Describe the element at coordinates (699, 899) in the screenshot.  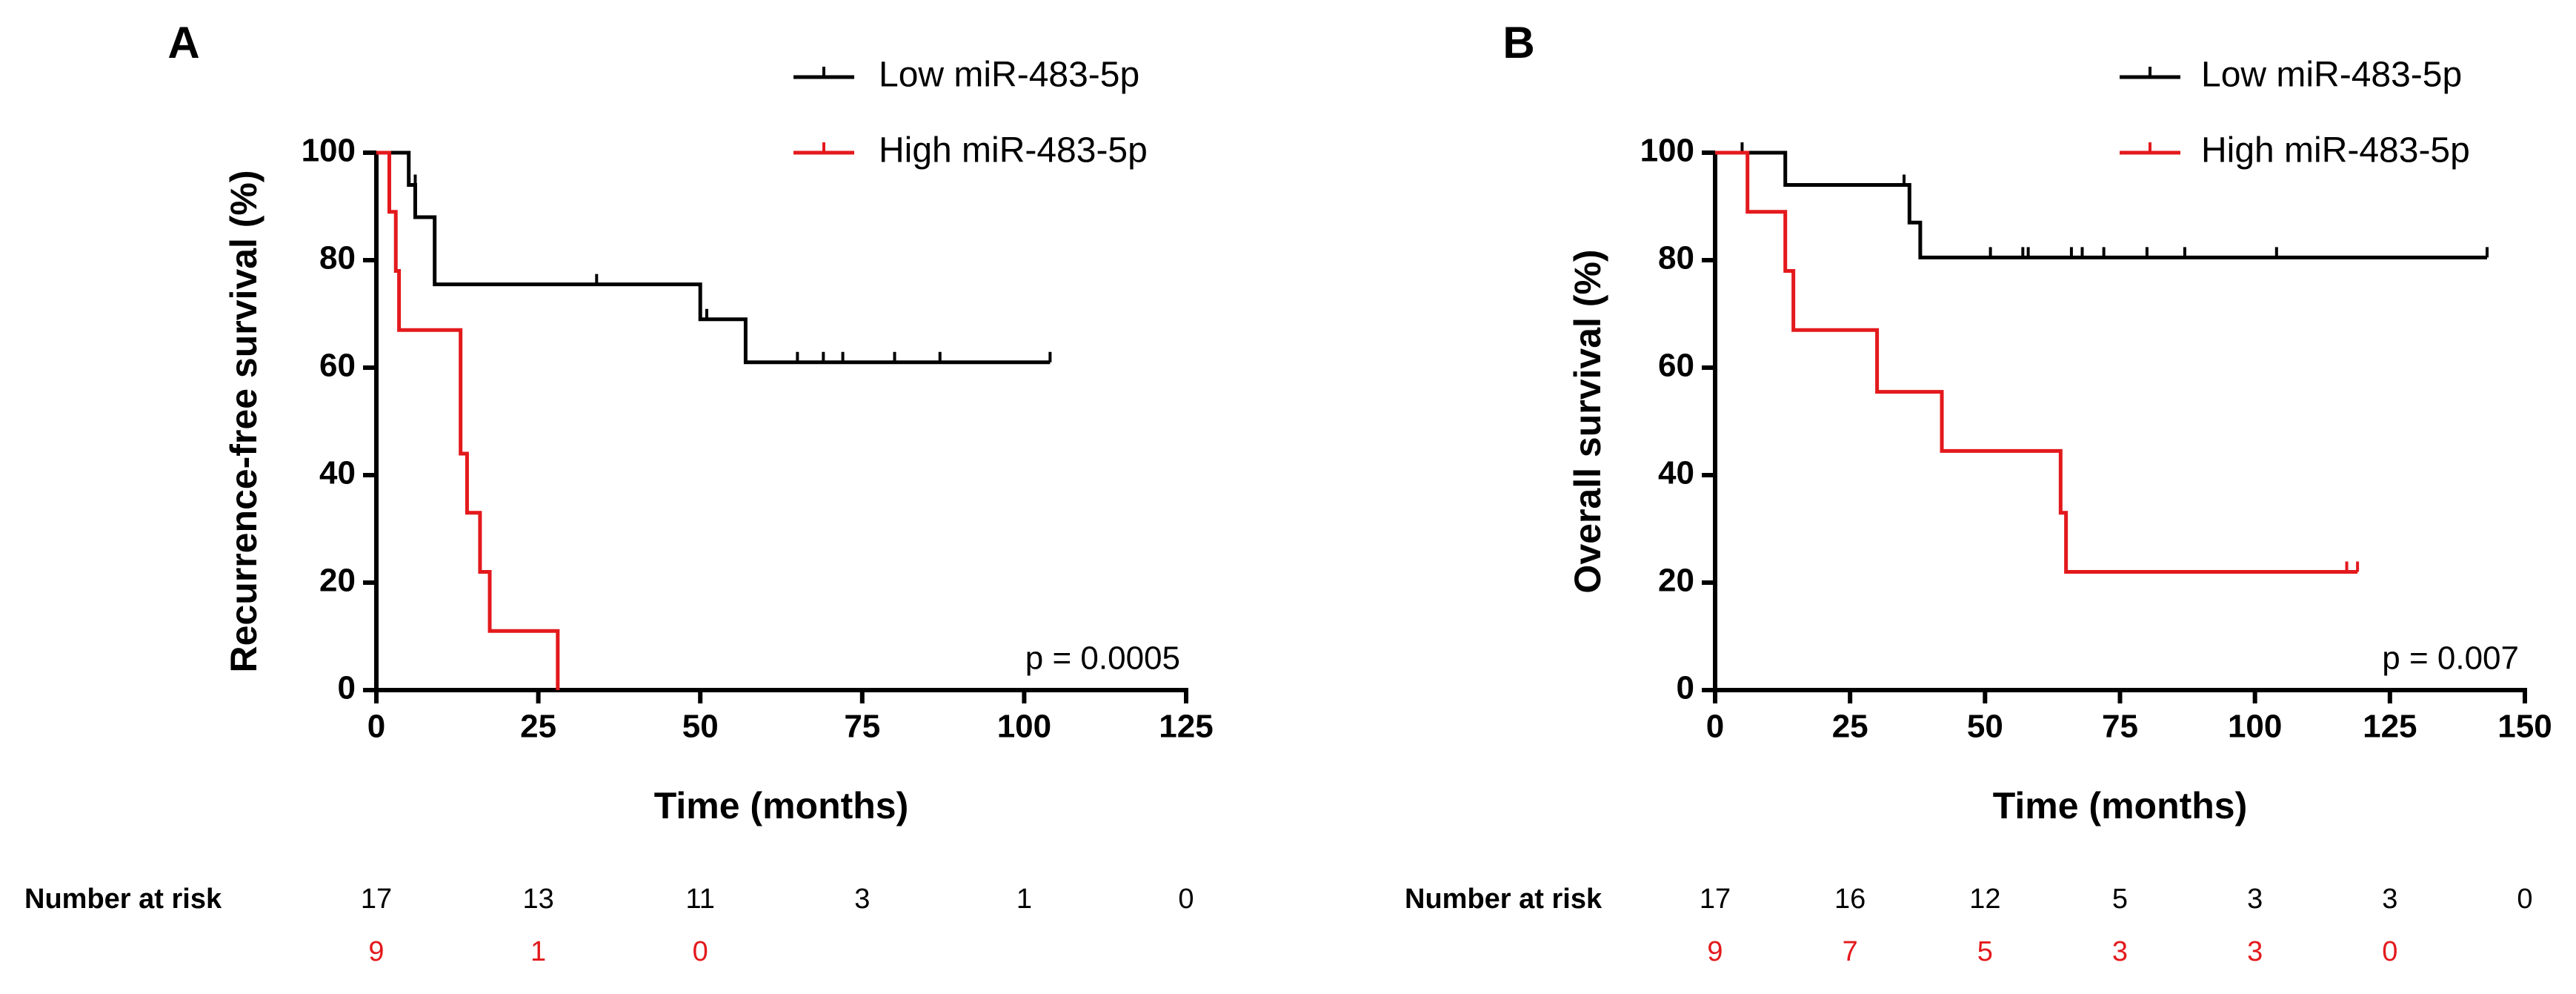
I see `risk-count: 11` at that location.